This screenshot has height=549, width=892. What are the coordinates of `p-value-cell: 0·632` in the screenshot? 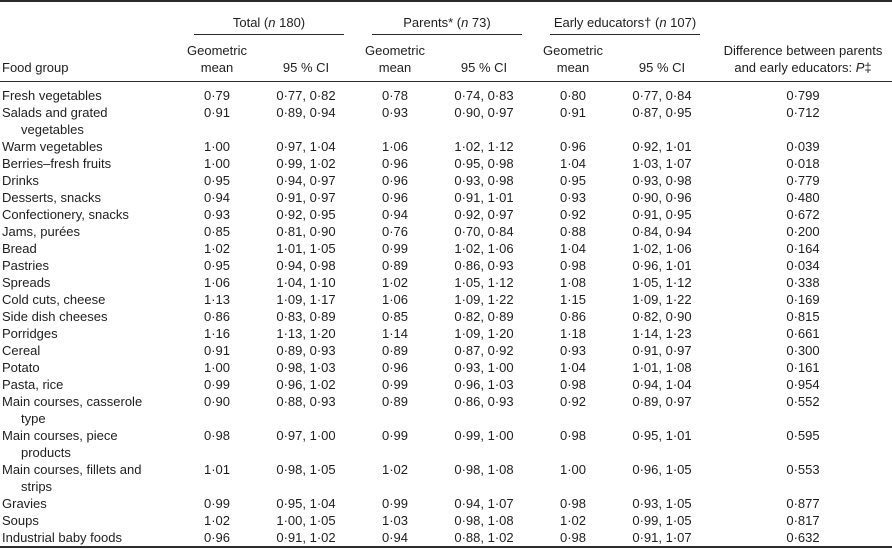 It's located at (803, 537).